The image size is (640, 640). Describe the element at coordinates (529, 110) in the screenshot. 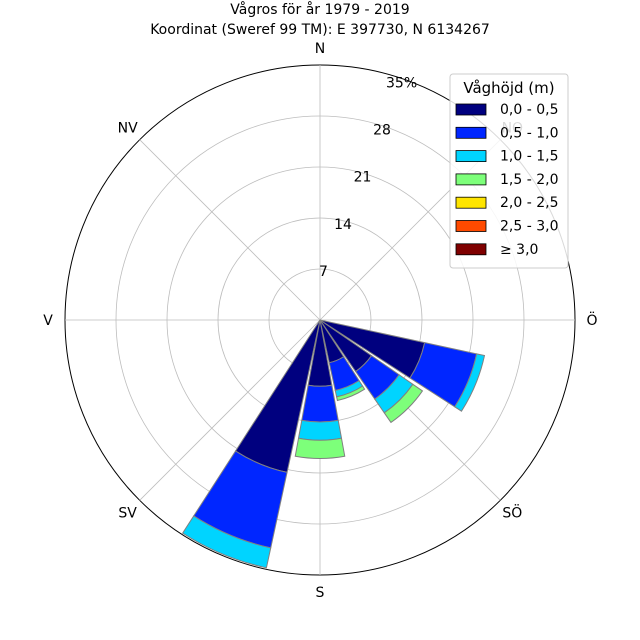

I see `legend-label: 0,0 - 0,5` at that location.